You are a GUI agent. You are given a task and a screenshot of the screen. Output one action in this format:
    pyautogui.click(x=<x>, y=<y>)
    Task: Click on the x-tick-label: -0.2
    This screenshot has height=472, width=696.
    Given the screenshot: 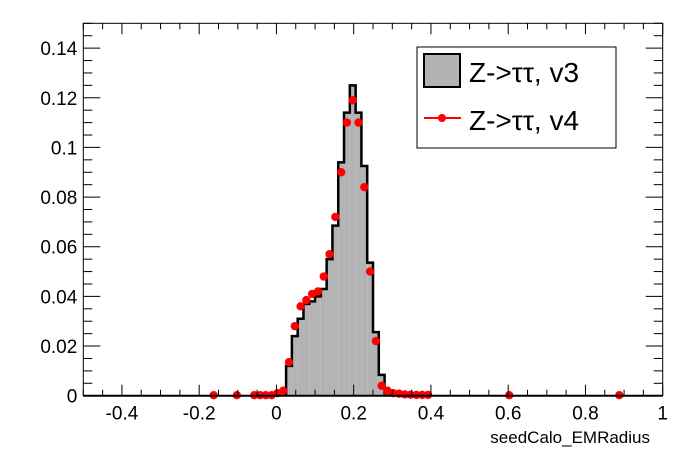 What is the action you would take?
    pyautogui.click(x=199, y=414)
    